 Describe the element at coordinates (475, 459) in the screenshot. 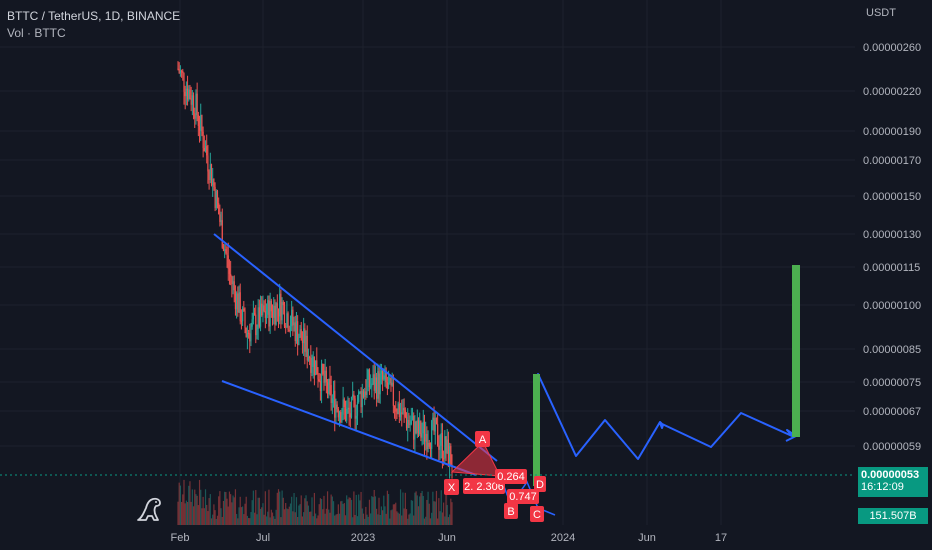

I see `harmonic-xab-triangle` at that location.